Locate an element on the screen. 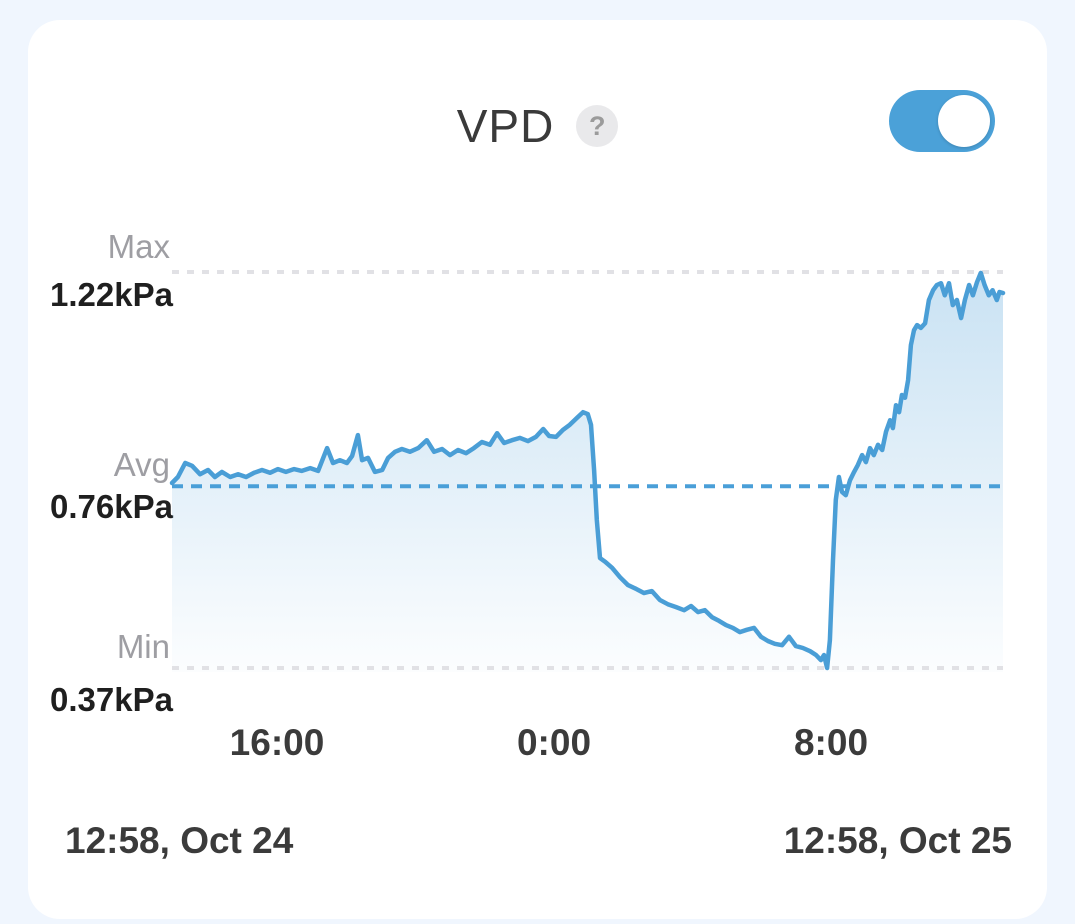 The width and height of the screenshot is (1075, 924). x-tick-0-00: 0:00 is located at coordinates (554, 742).